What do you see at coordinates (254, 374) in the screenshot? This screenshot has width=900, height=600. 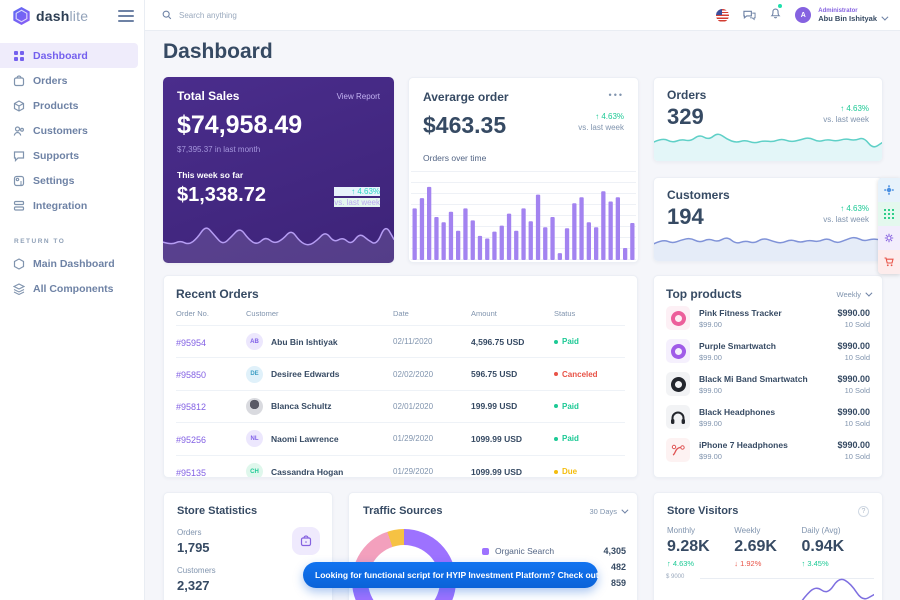 I see `avatar: DE` at bounding box center [254, 374].